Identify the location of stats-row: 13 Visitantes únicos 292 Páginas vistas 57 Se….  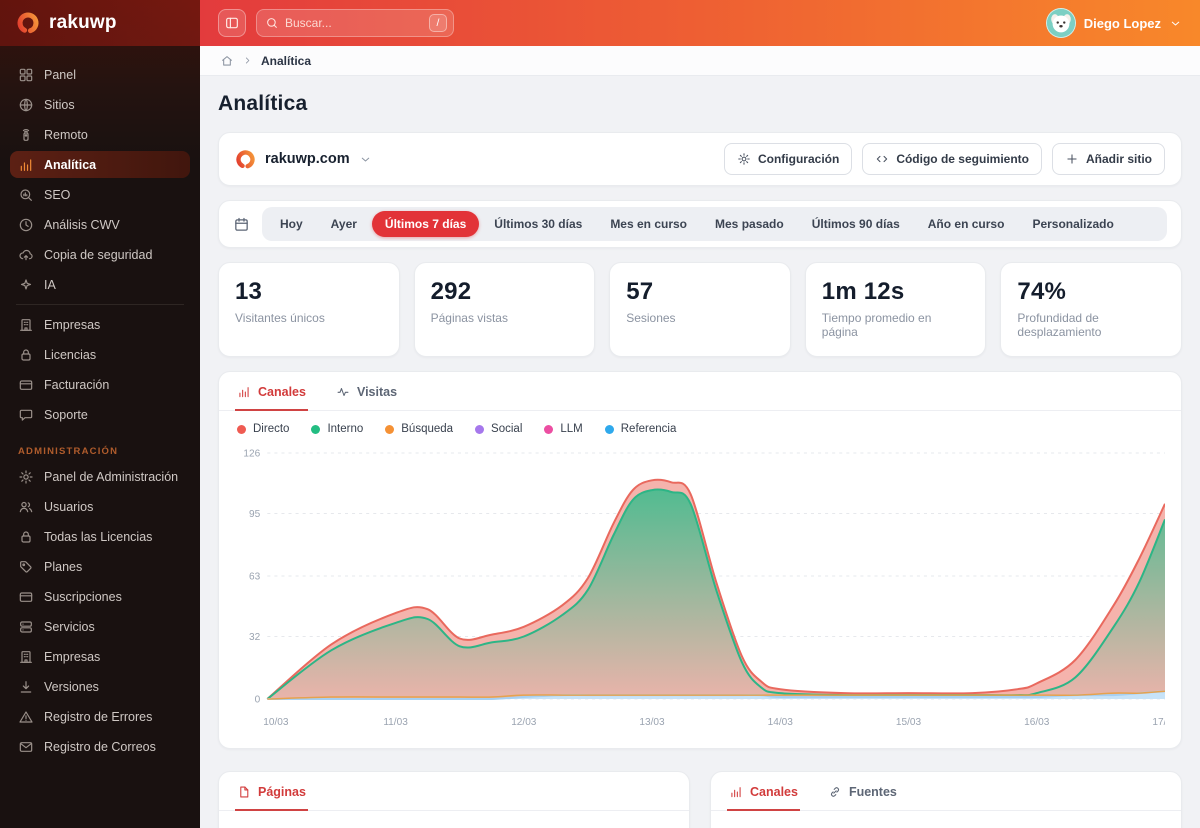
(700, 309).